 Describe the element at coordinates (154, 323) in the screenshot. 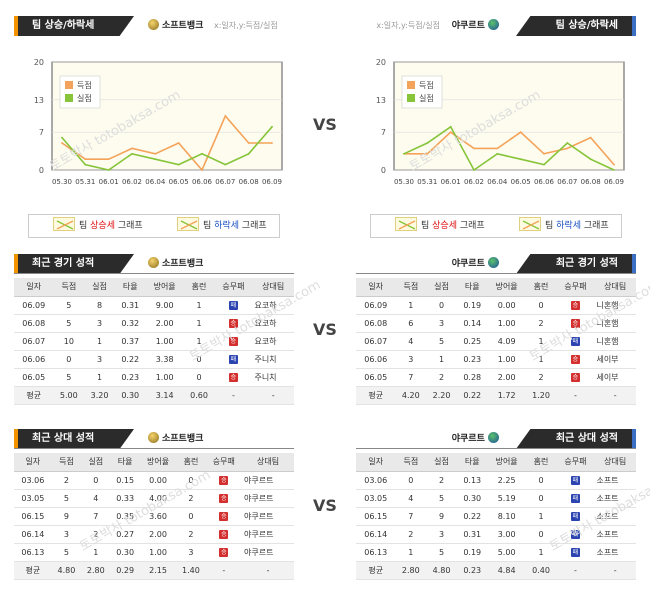

I see `table-row: 06.08 5 3 0.32 2.00 1 승 요코하` at that location.